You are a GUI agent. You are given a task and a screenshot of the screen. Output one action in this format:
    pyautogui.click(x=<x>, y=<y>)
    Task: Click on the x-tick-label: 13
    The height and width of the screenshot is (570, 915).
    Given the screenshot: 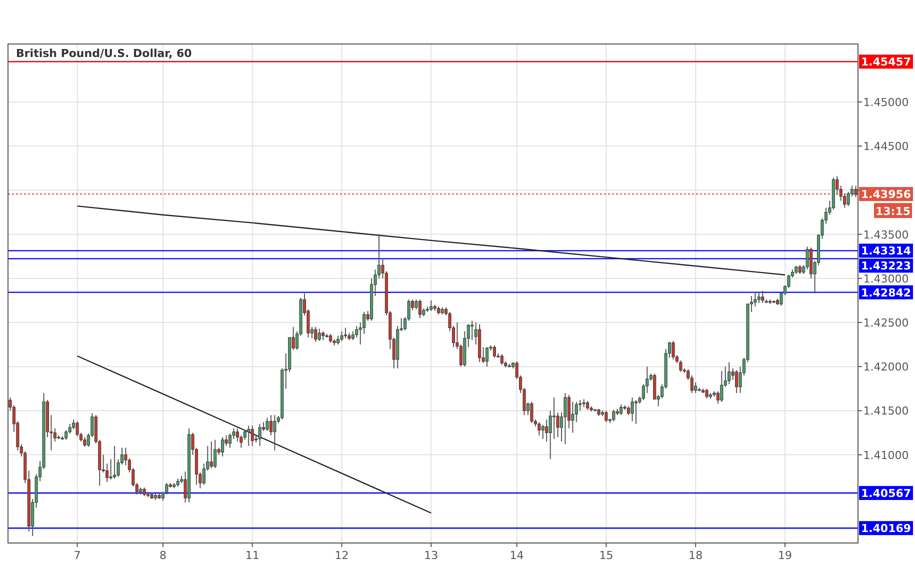 What is the action you would take?
    pyautogui.click(x=431, y=555)
    